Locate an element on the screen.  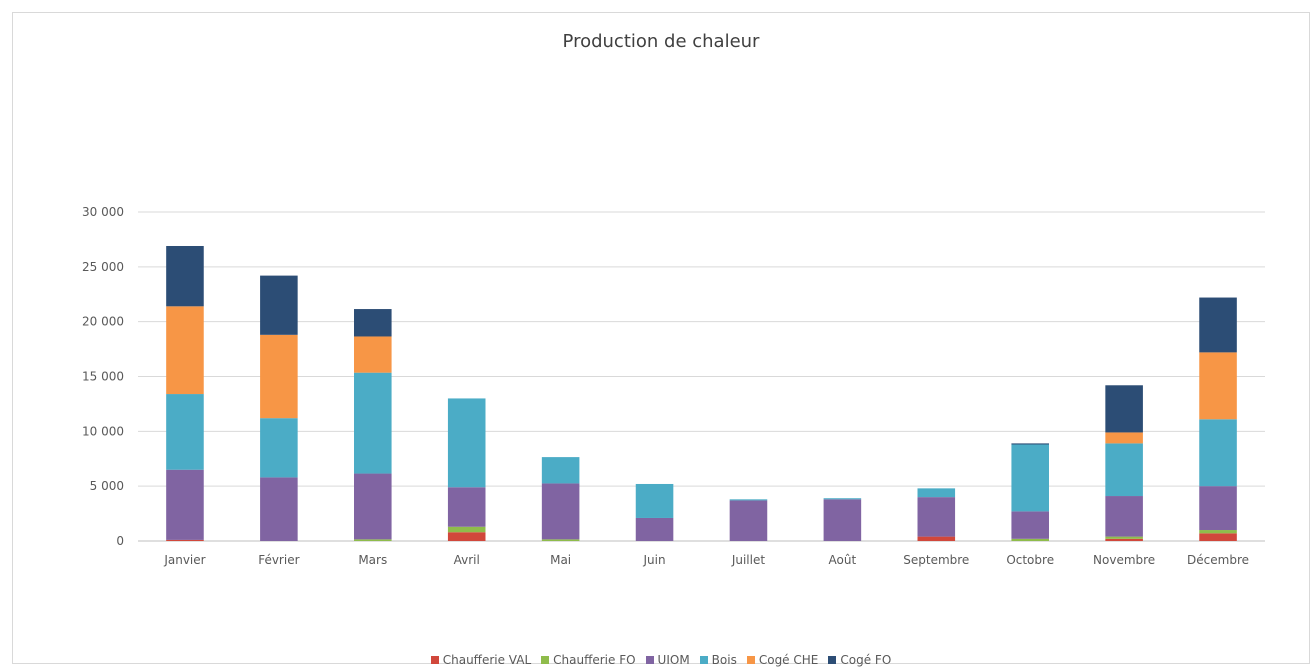
x-tick-label: Juillet is located at coordinates (748, 560).